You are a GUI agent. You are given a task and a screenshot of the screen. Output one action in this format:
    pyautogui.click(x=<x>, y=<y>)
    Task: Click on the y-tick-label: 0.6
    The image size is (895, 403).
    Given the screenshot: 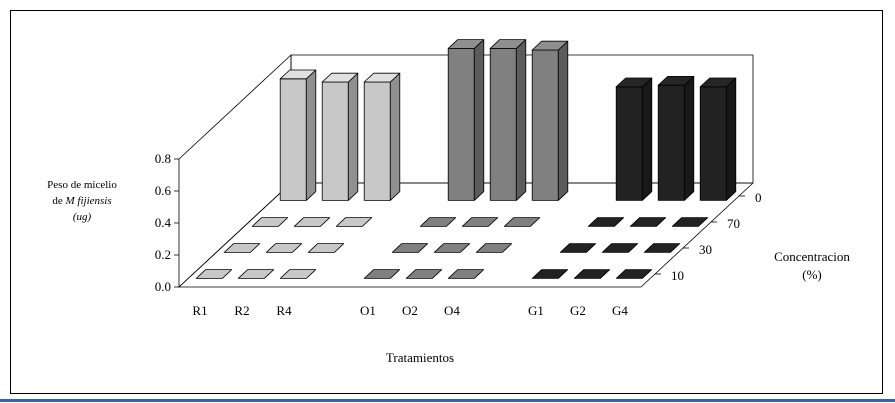 What is the action you would take?
    pyautogui.click(x=163, y=190)
    